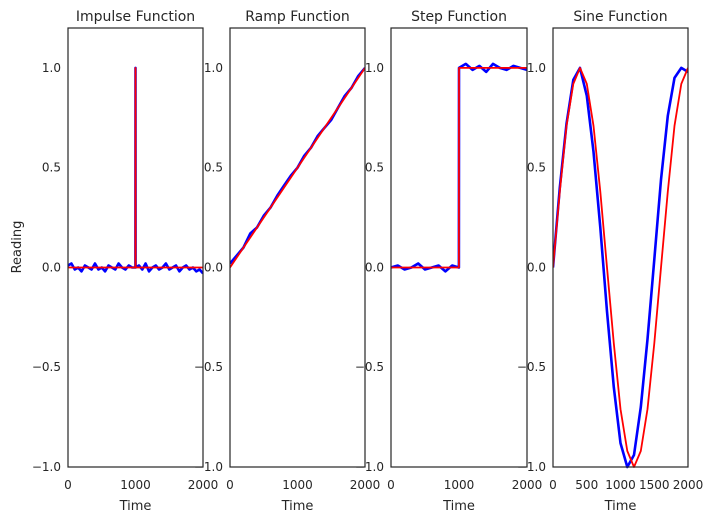 The width and height of the screenshot is (713, 523). What do you see at coordinates (620, 17) in the screenshot?
I see `subplot-title: Sine Function` at bounding box center [620, 17].